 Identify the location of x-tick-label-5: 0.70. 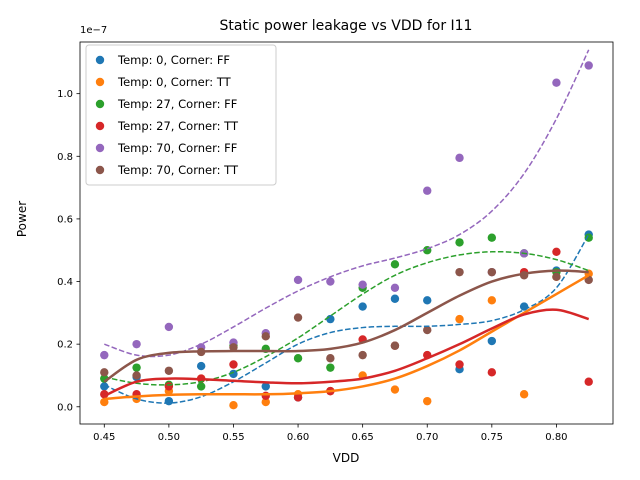
(427, 437).